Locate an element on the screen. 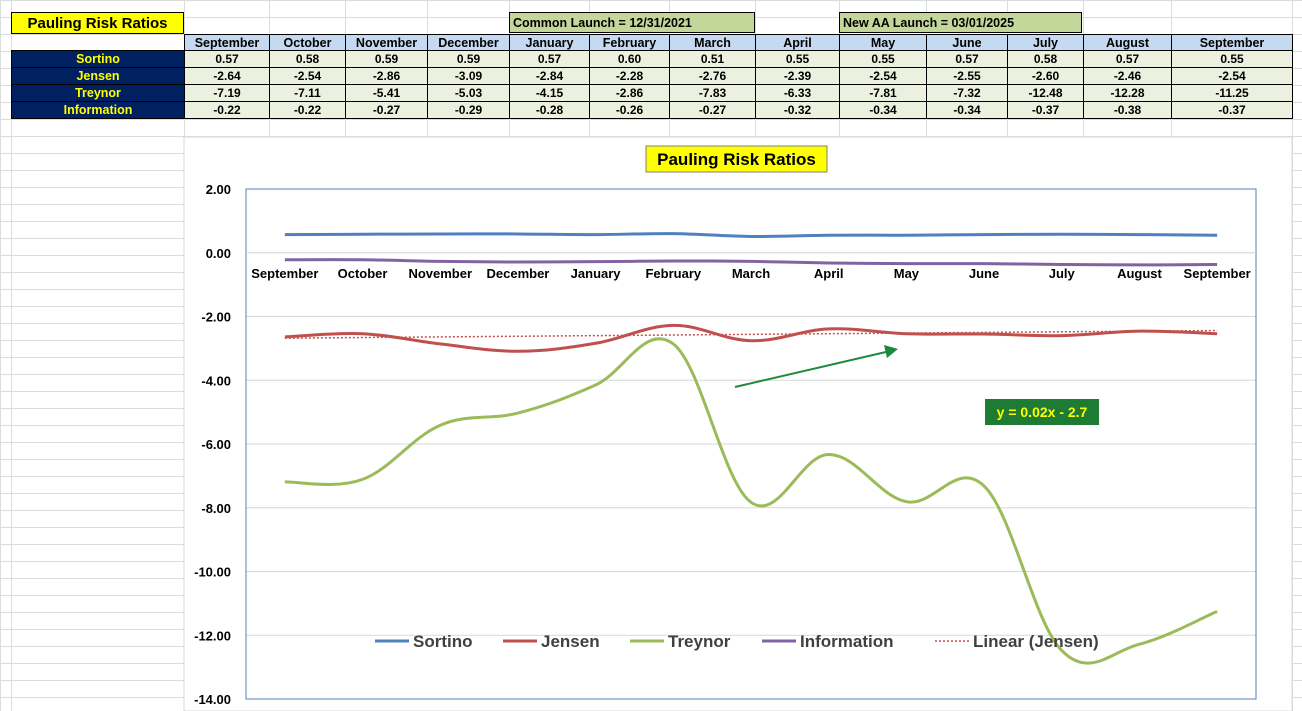 The height and width of the screenshot is (711, 1302). x-tick-label: October is located at coordinates (363, 273).